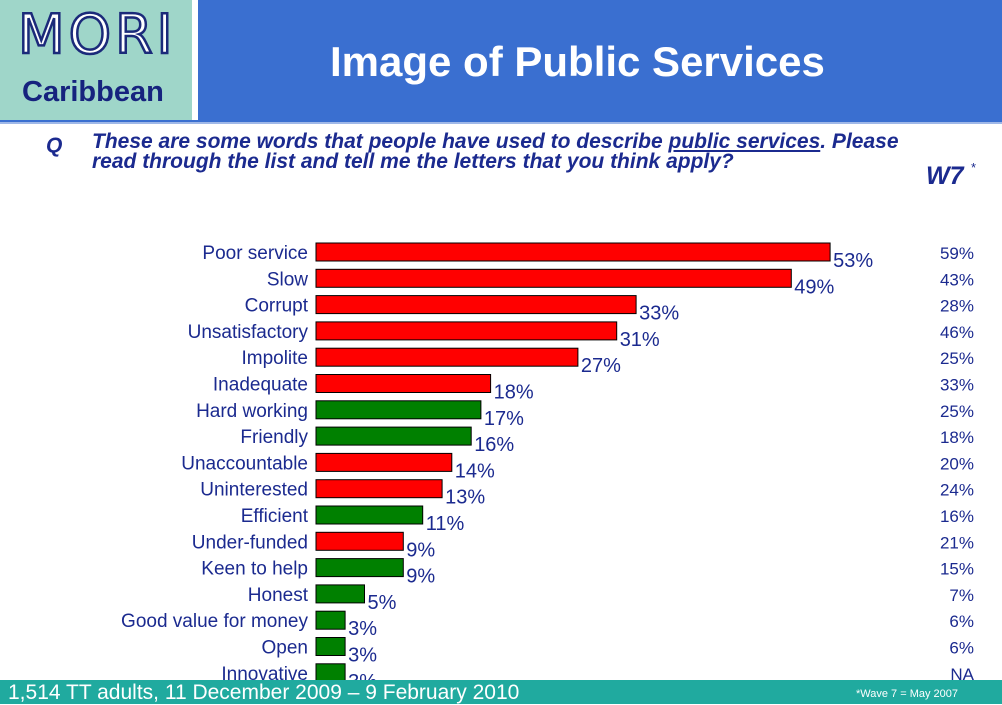 Image resolution: width=1002 pixels, height=705 pixels. I want to click on category-label: Friendly, so click(274, 437).